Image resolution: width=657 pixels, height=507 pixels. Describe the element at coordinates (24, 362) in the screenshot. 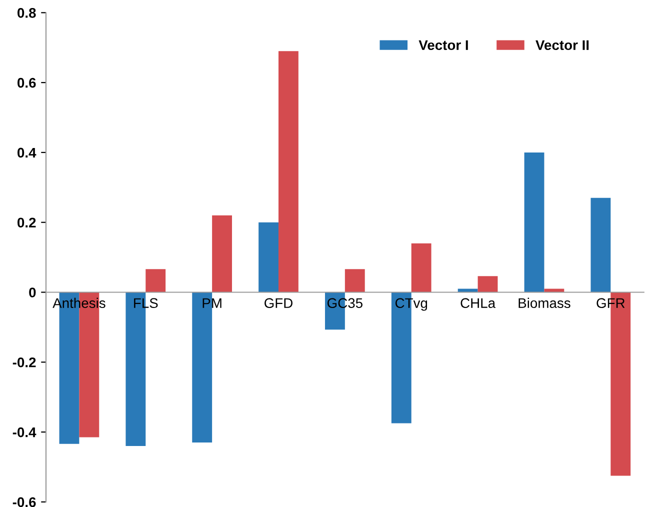

I see `y-tick-label: -0.2` at that location.